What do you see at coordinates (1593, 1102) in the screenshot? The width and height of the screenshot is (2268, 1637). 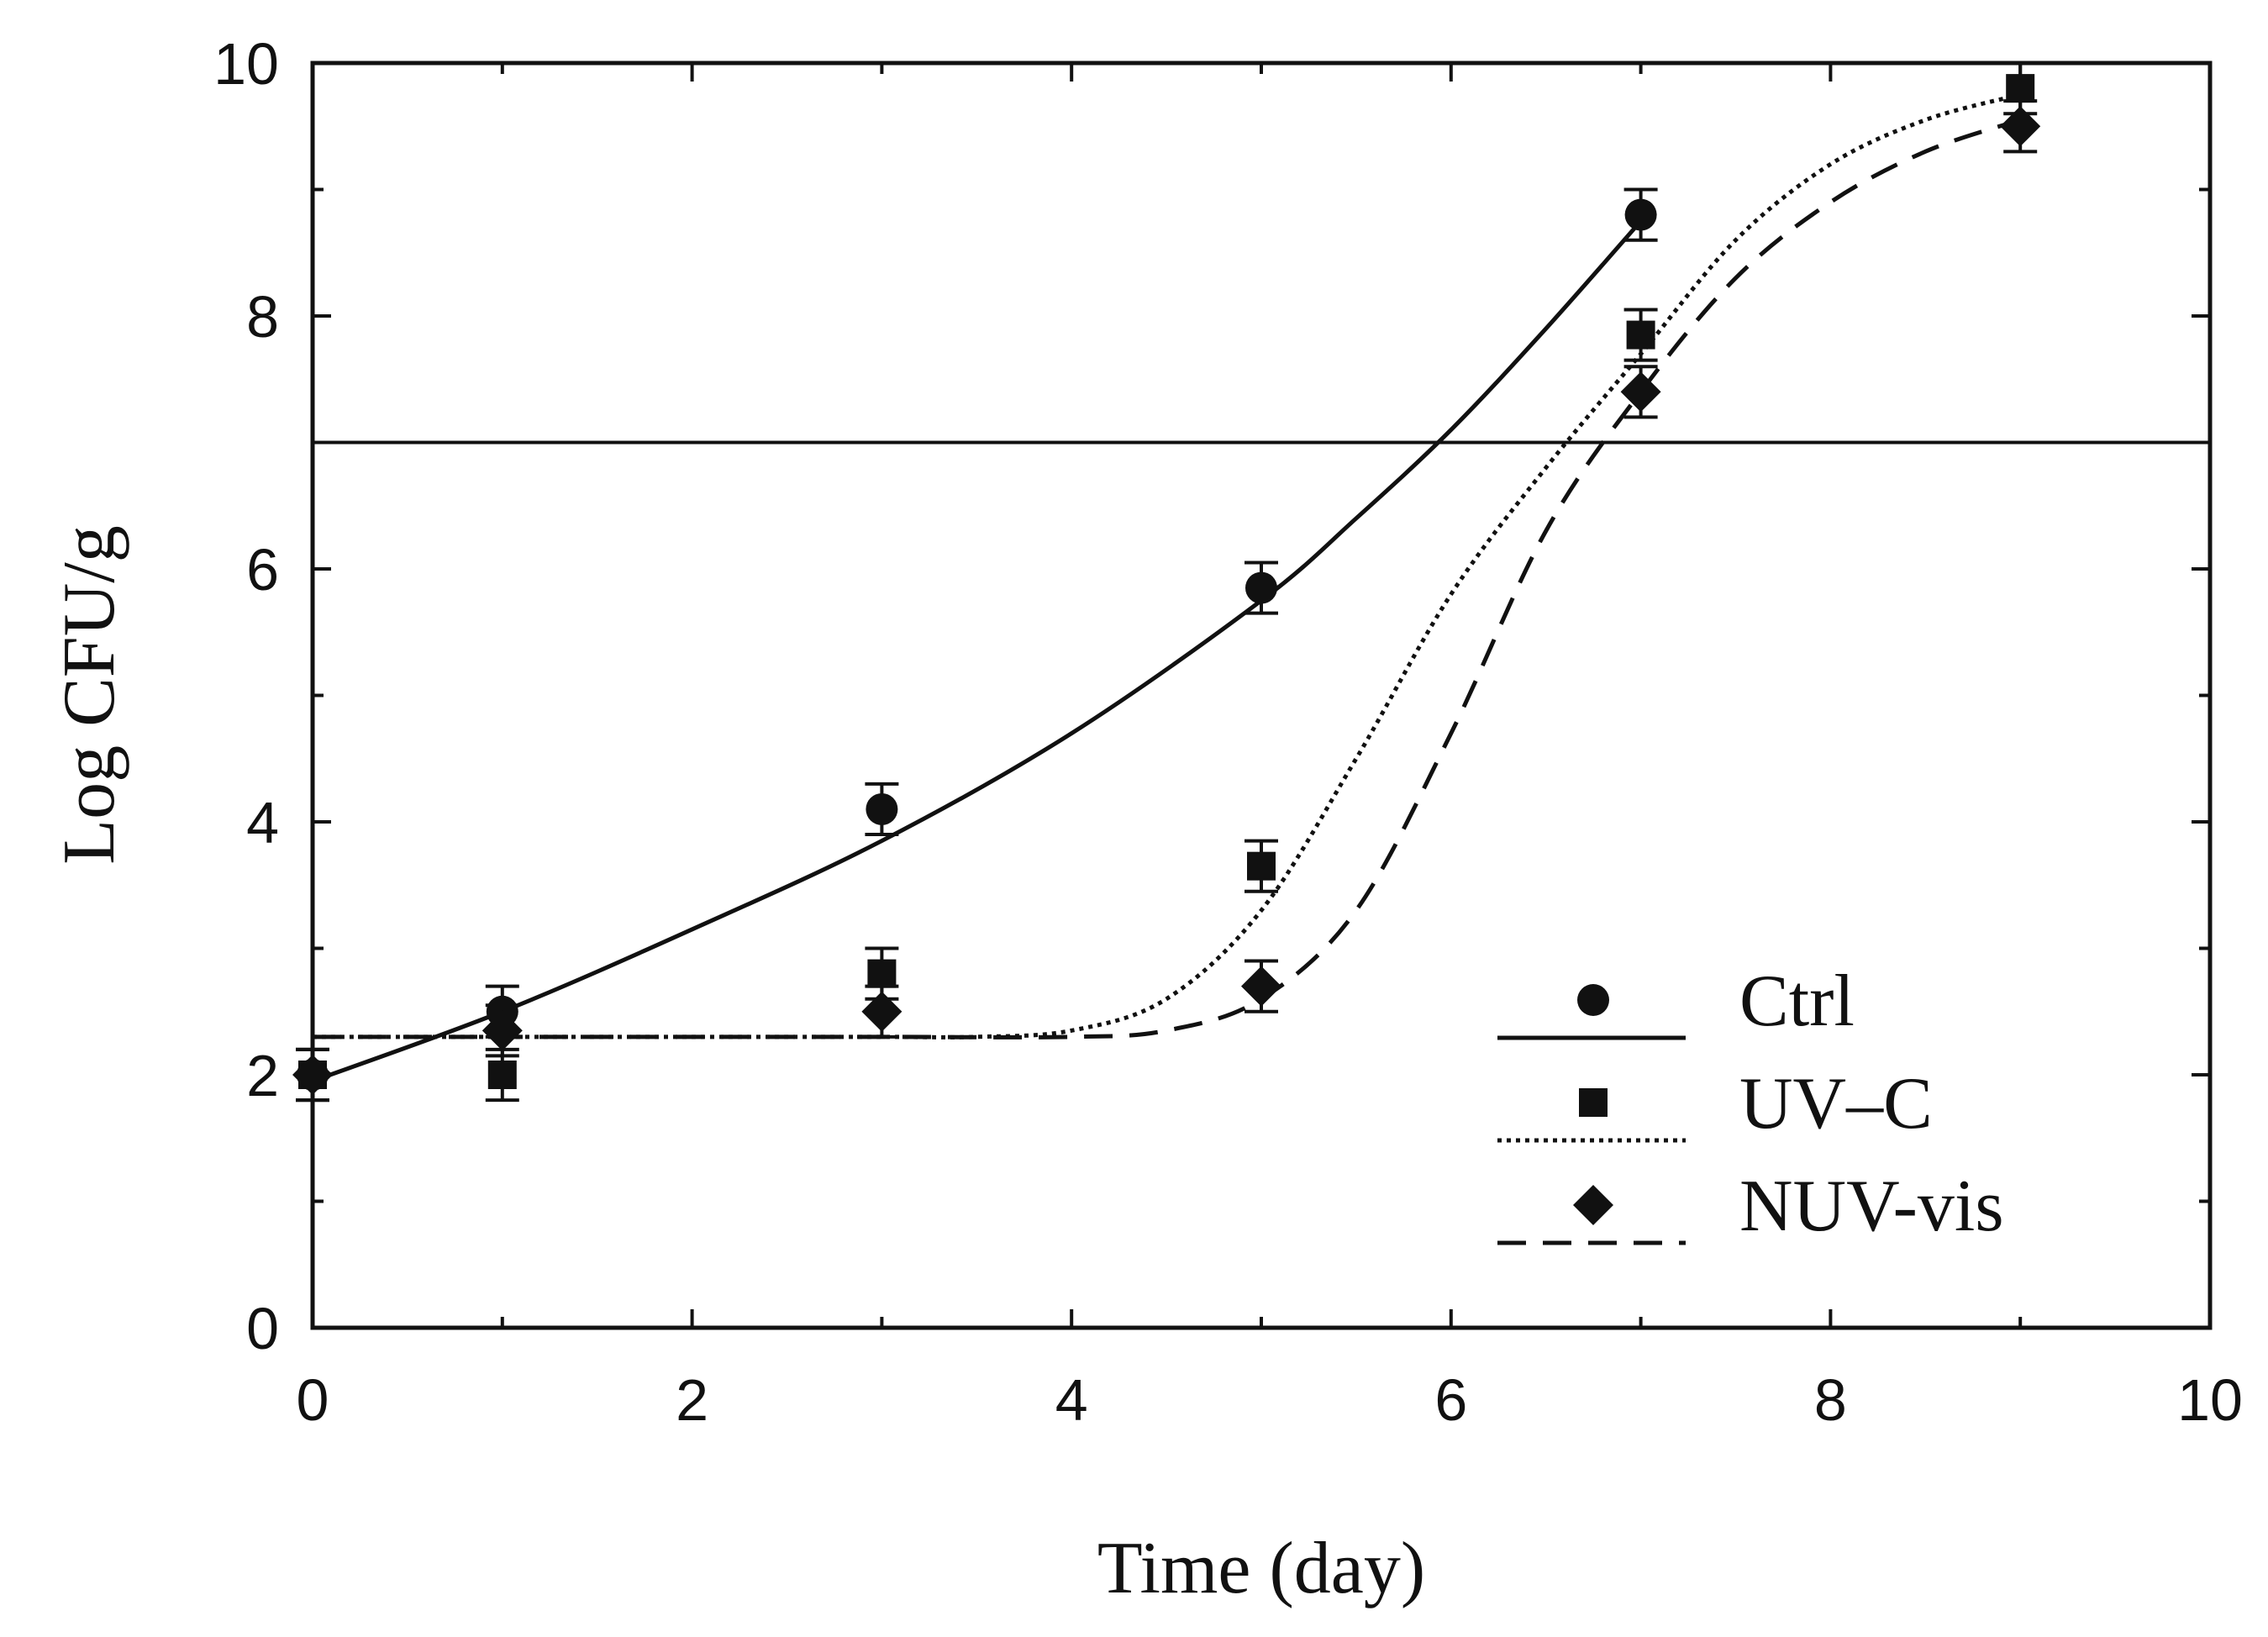 I see `legend-marker-uv-c` at bounding box center [1593, 1102].